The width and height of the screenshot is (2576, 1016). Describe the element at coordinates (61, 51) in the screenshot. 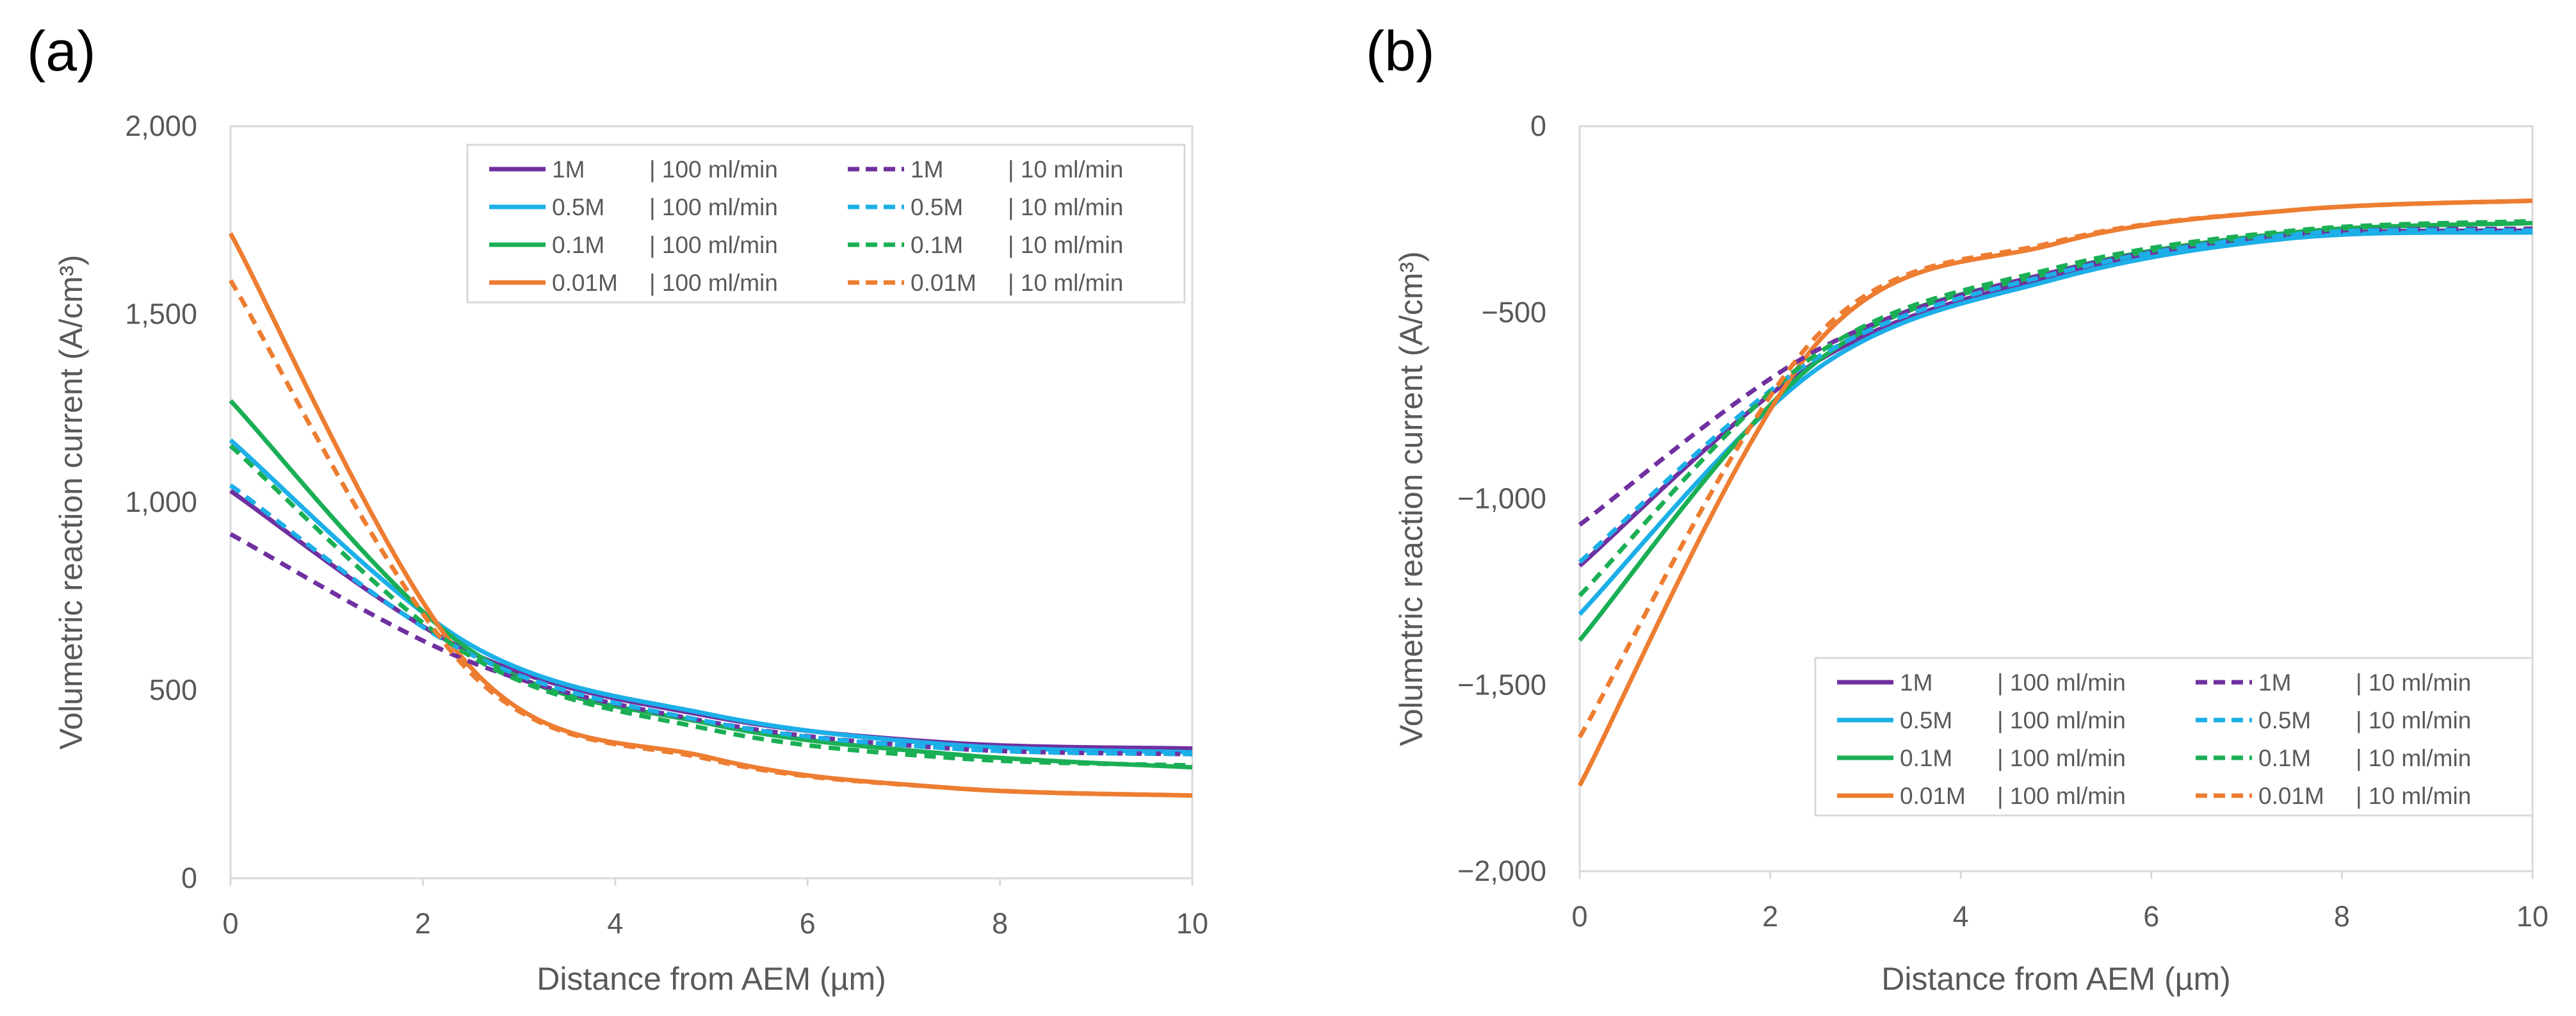

I see `panel-label: (a)` at that location.